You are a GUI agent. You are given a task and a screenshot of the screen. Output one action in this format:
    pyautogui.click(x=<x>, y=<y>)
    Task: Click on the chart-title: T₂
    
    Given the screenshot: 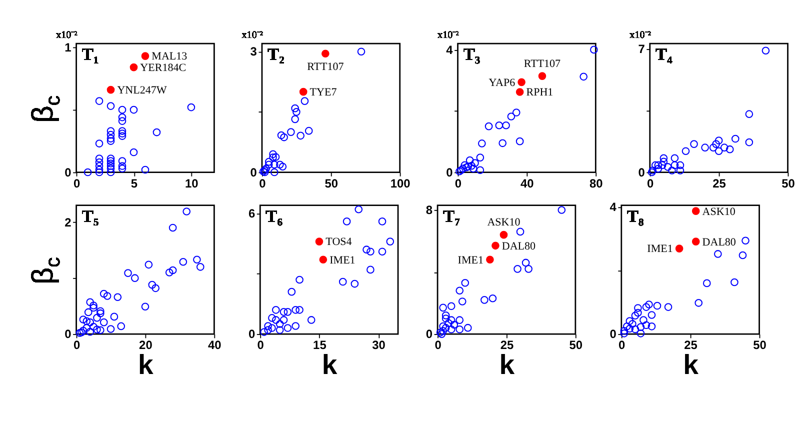 What is the action you would take?
    pyautogui.click(x=275, y=54)
    